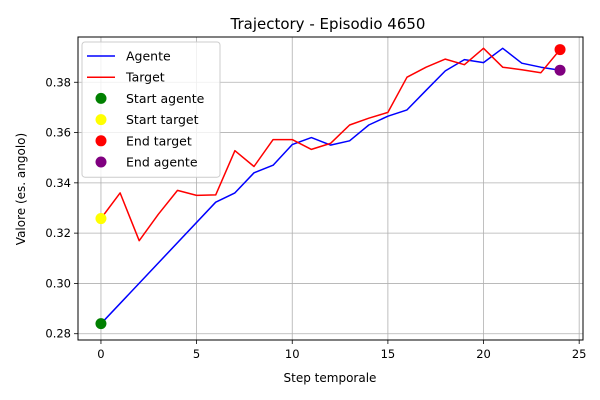 This screenshot has width=600, height=400. What do you see at coordinates (58, 283) in the screenshot?
I see `y-tick-label: 0.30` at bounding box center [58, 283].